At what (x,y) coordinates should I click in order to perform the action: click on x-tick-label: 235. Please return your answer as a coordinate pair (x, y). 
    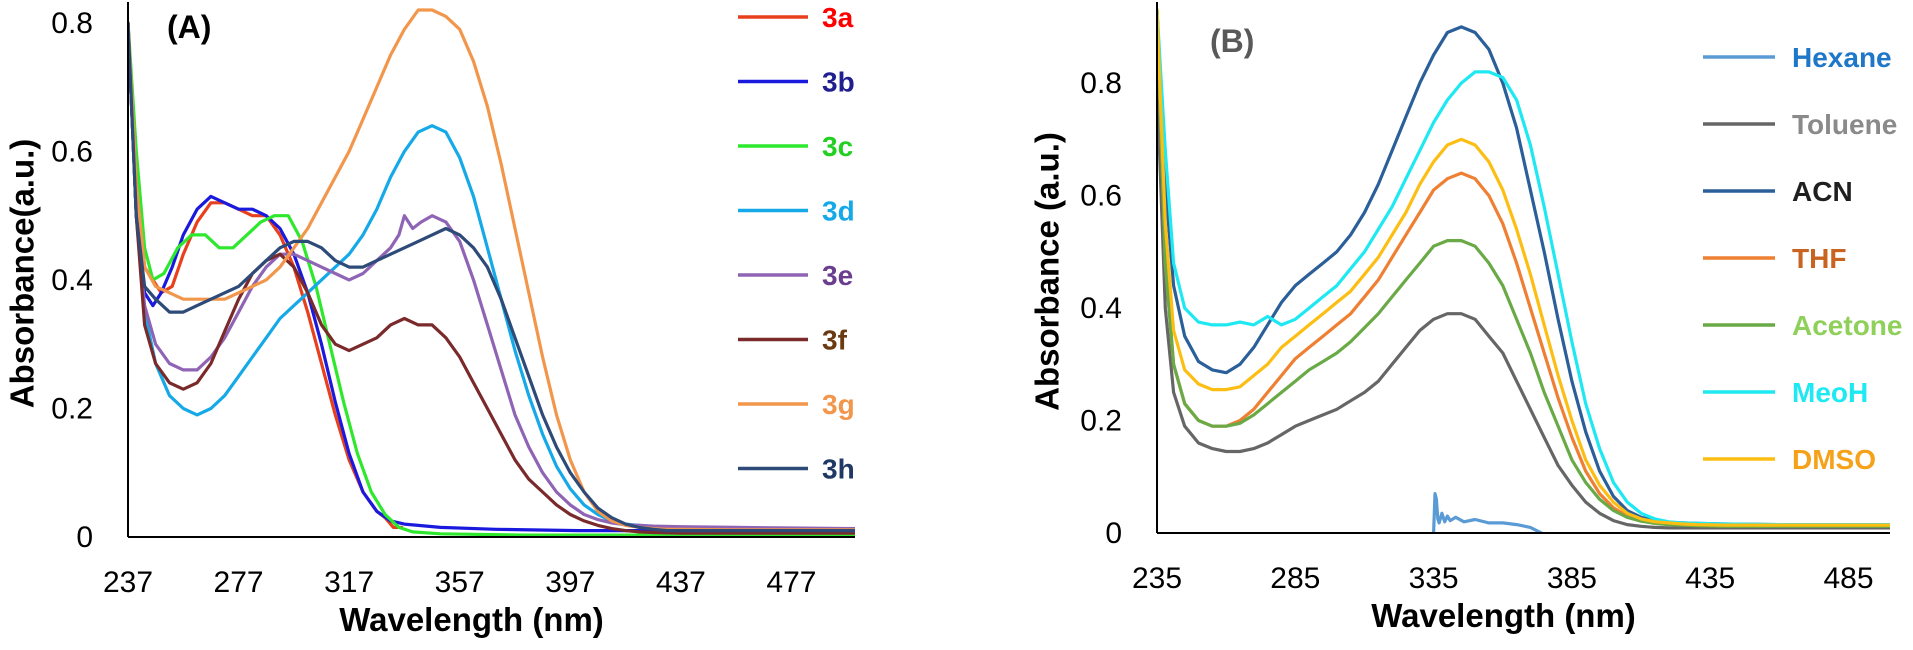
    Looking at the image, I should click on (1157, 578).